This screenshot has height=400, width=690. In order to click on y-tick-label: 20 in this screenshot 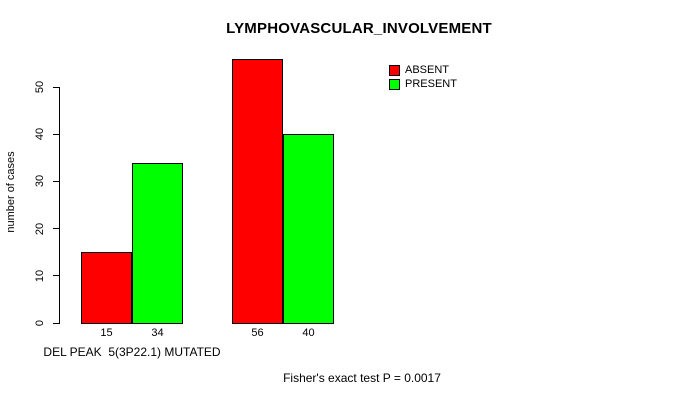, I will do `click(40, 228)`.